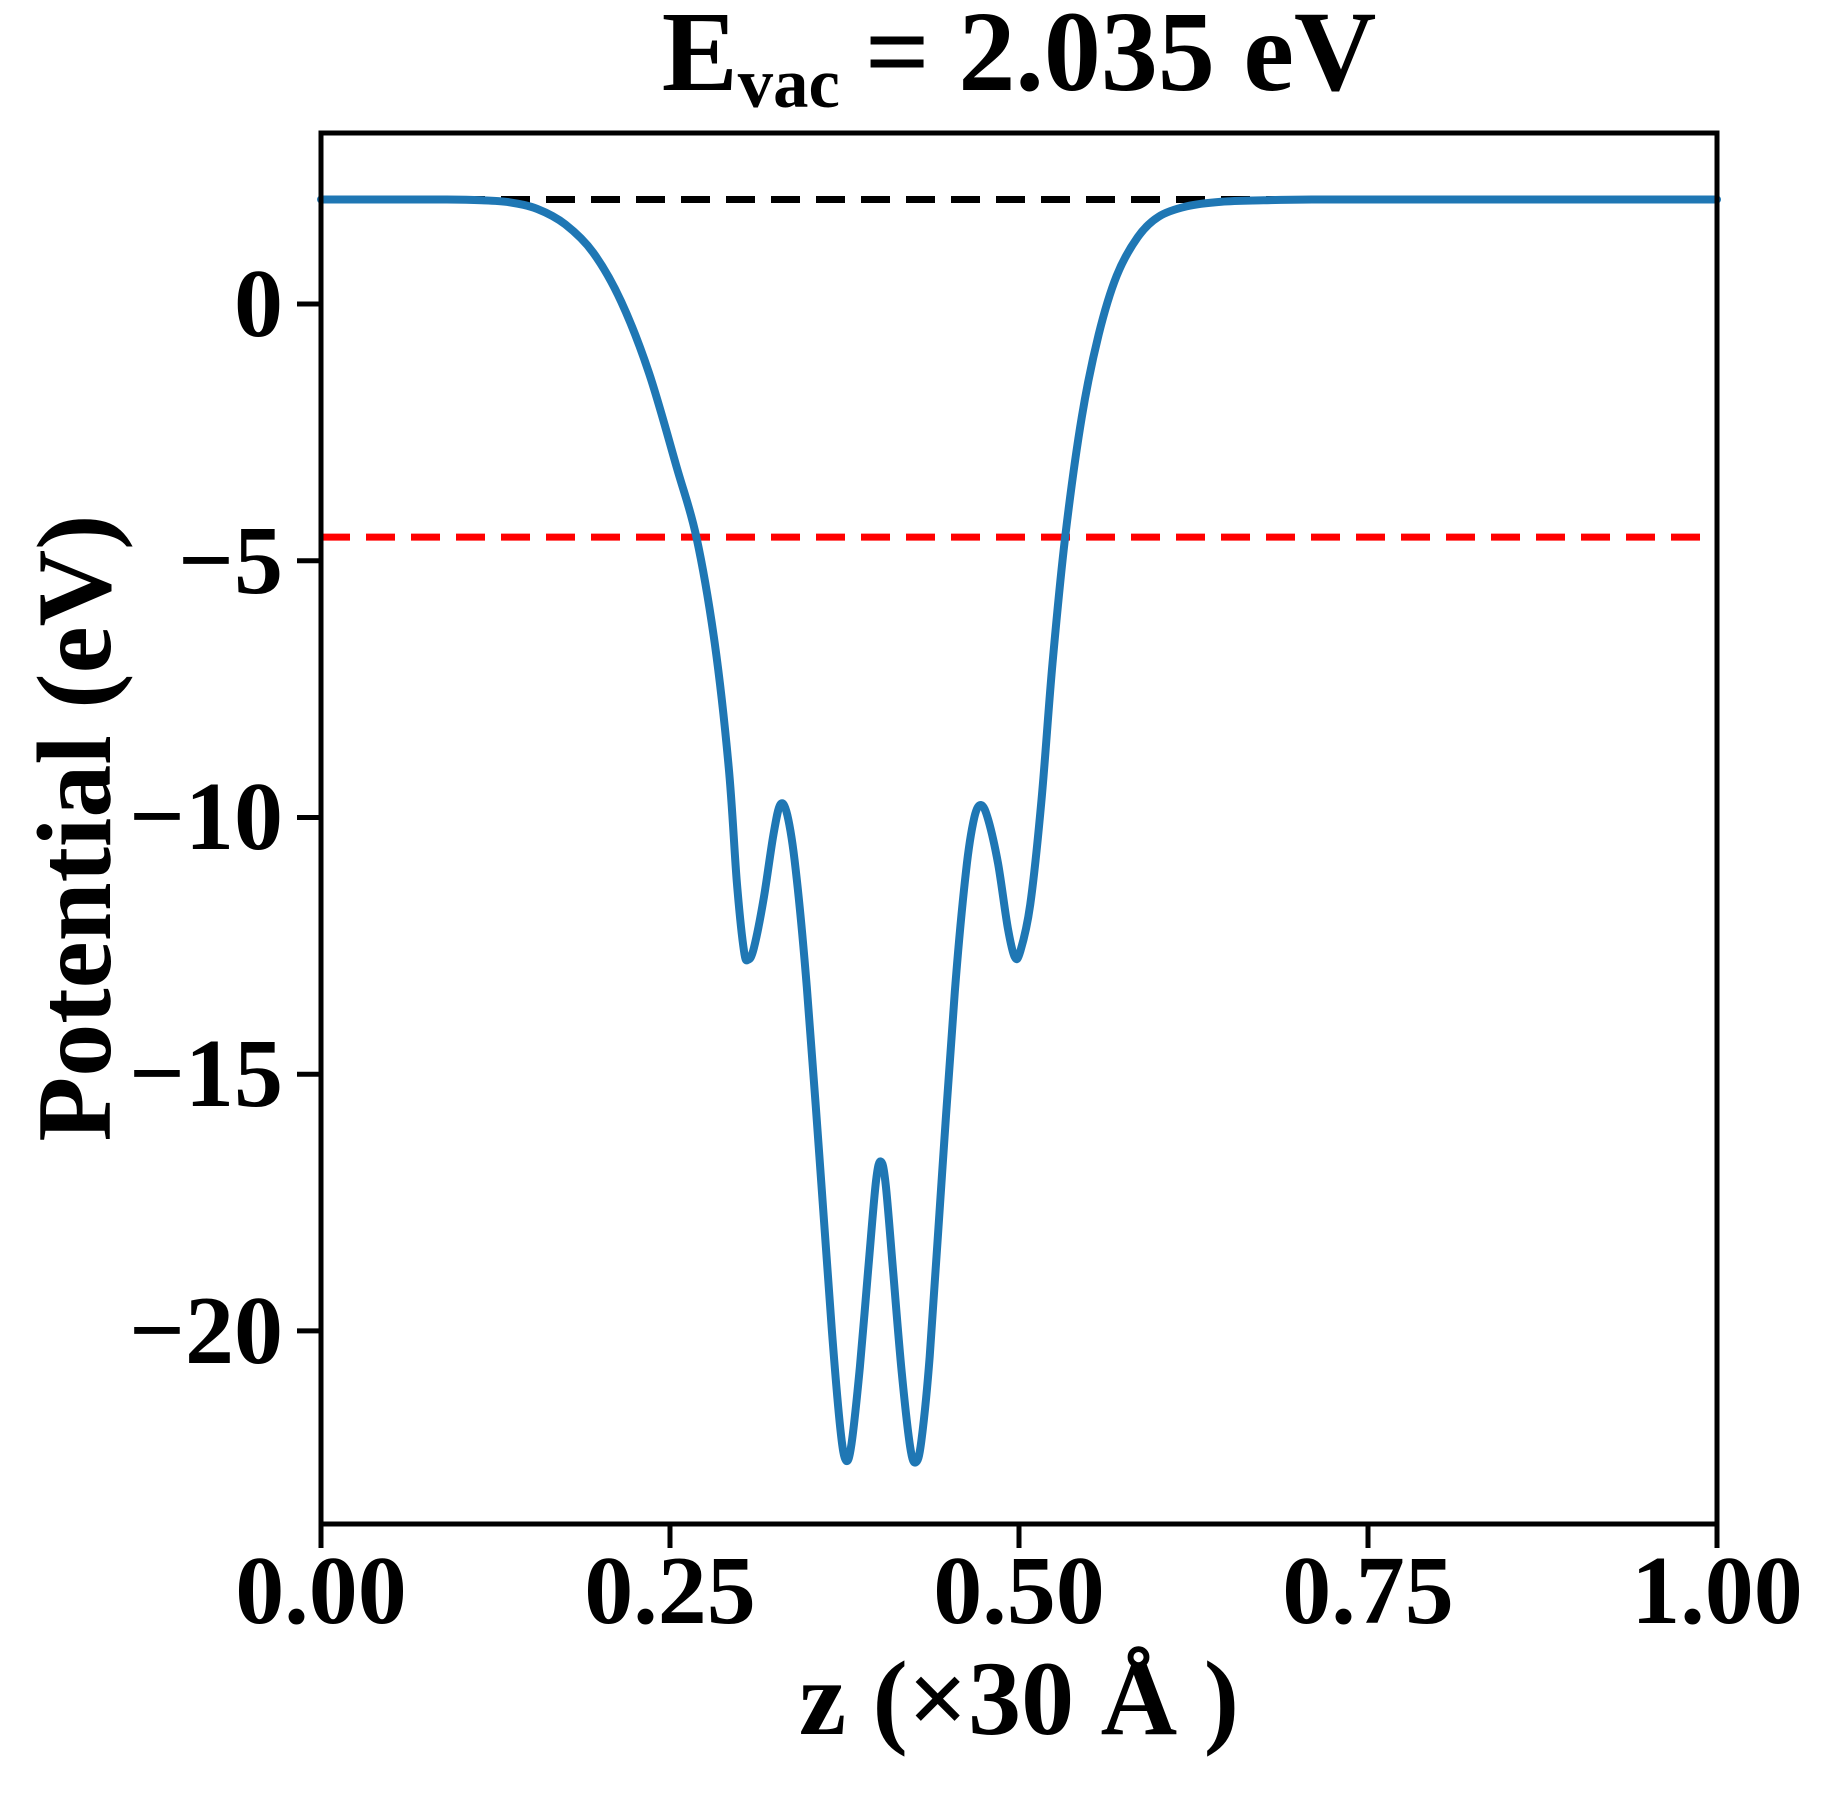  What do you see at coordinates (788, 83) in the screenshot?
I see `title-subscript: vac` at bounding box center [788, 83].